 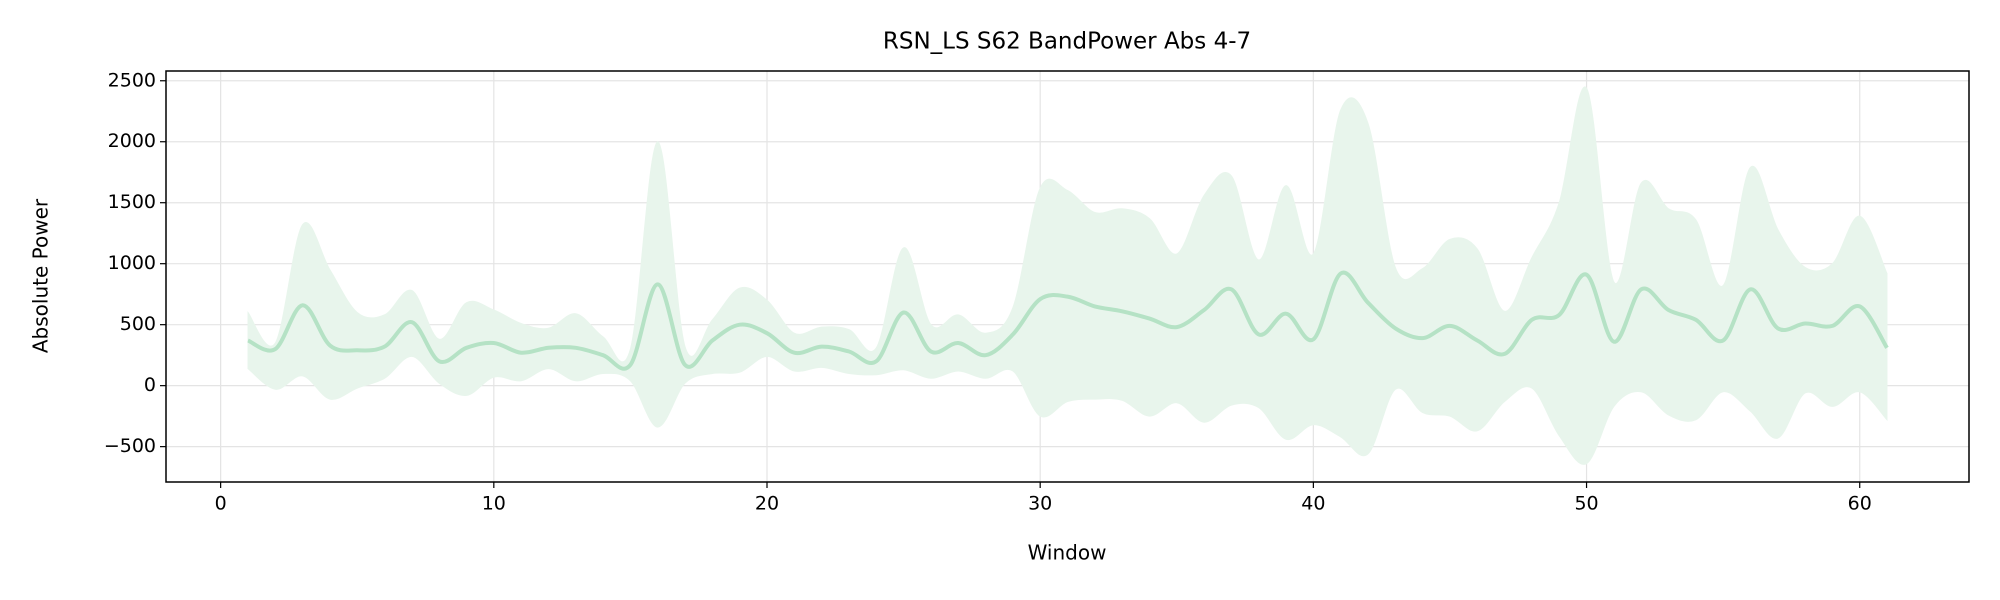 I want to click on line, so click(x=1068, y=320).